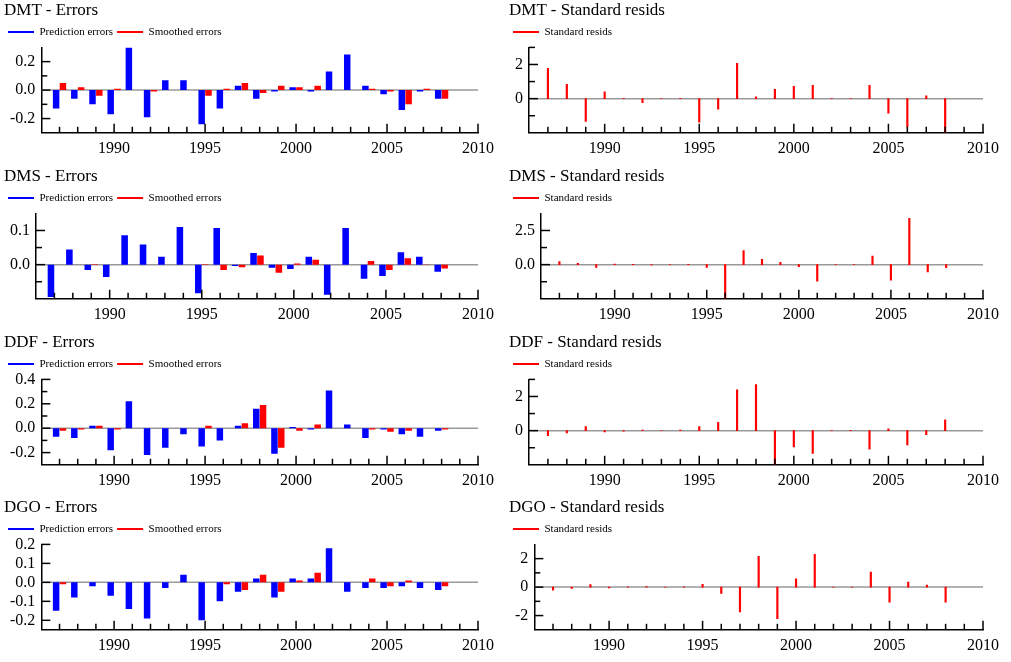 Image resolution: width=1011 pixels, height=662 pixels. I want to click on chart-title: DGO - Standard resids, so click(587, 506).